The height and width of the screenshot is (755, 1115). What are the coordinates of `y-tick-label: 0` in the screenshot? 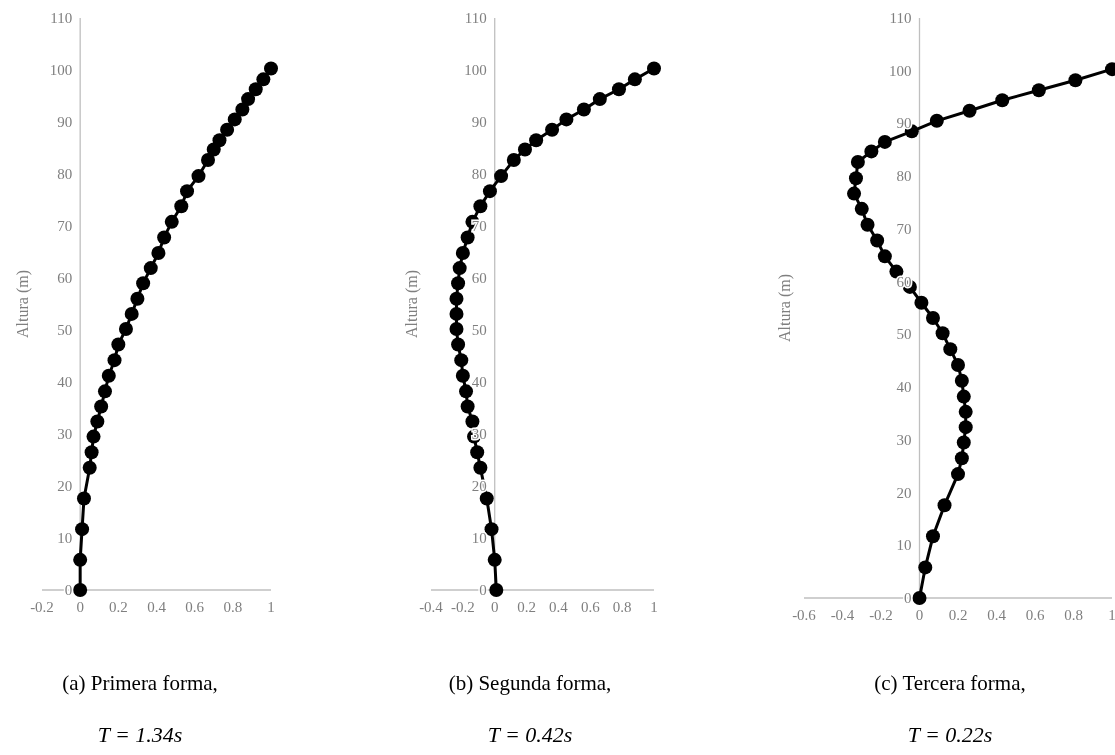 It's located at (68, 590).